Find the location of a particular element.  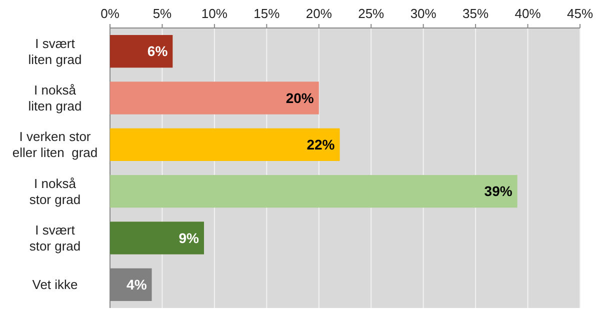

y-tick-label: I nokså liten grad is located at coordinates (55, 98).